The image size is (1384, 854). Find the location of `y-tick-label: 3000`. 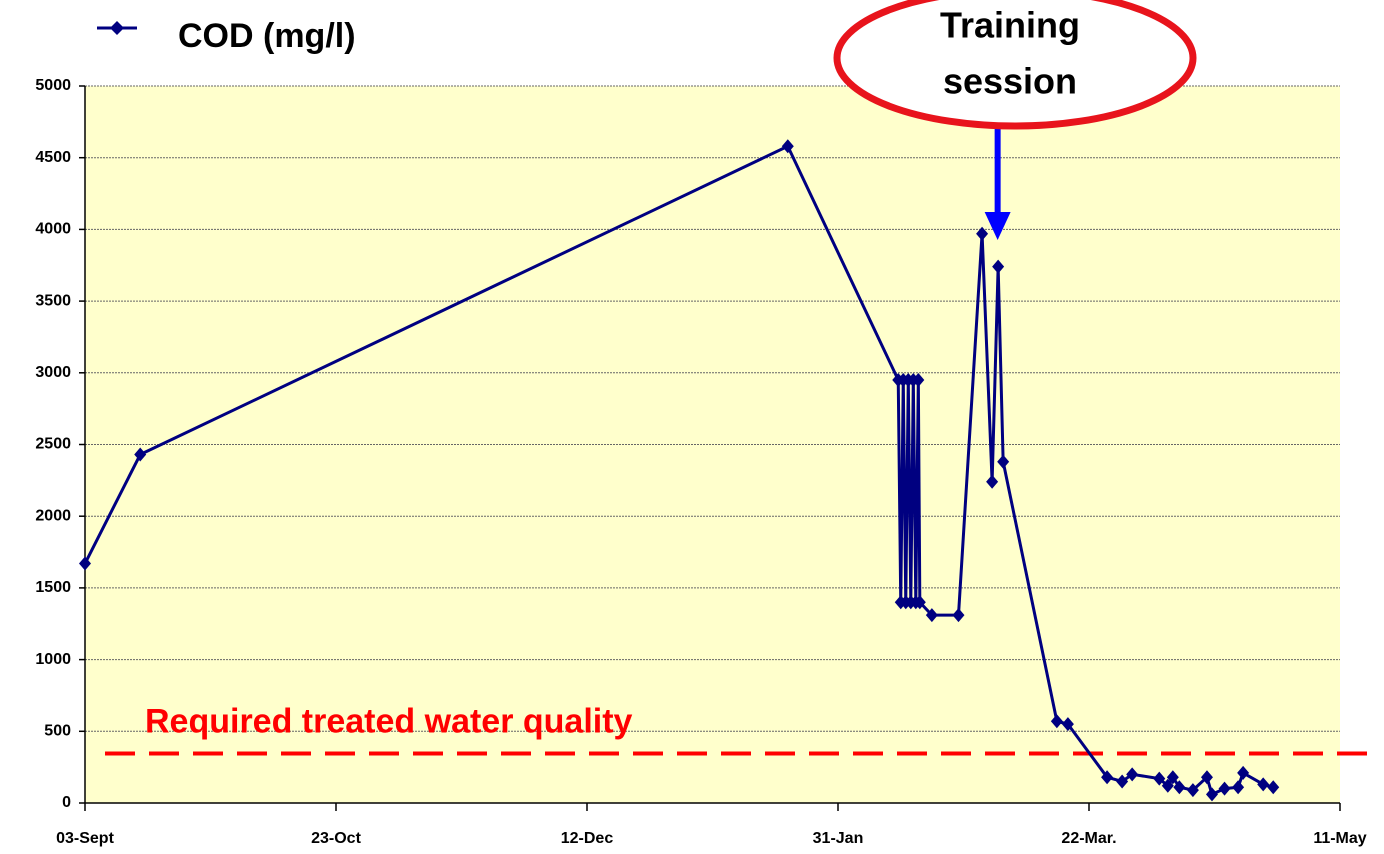

y-tick-label: 3000 is located at coordinates (53, 372).